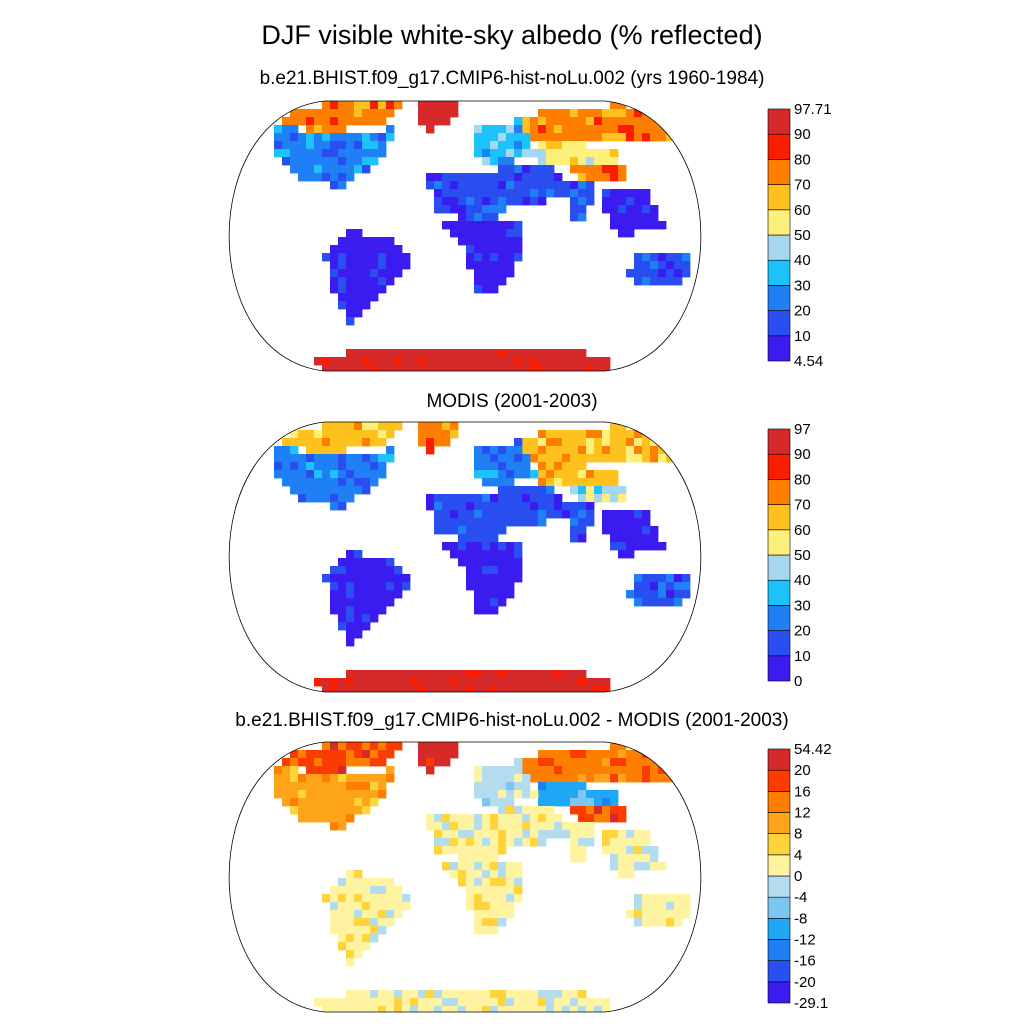 This screenshot has width=1024, height=1024. Describe the element at coordinates (802, 505) in the screenshot. I see `colorbar-tick-label: 70` at that location.